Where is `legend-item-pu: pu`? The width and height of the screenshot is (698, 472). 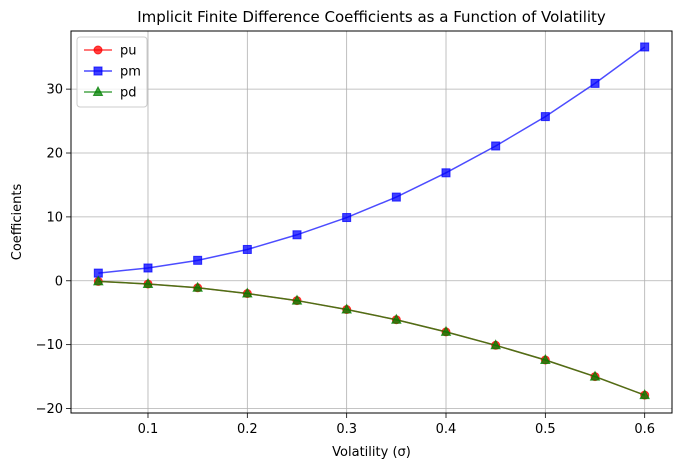 legend-item-pu: pu is located at coordinates (110, 51).